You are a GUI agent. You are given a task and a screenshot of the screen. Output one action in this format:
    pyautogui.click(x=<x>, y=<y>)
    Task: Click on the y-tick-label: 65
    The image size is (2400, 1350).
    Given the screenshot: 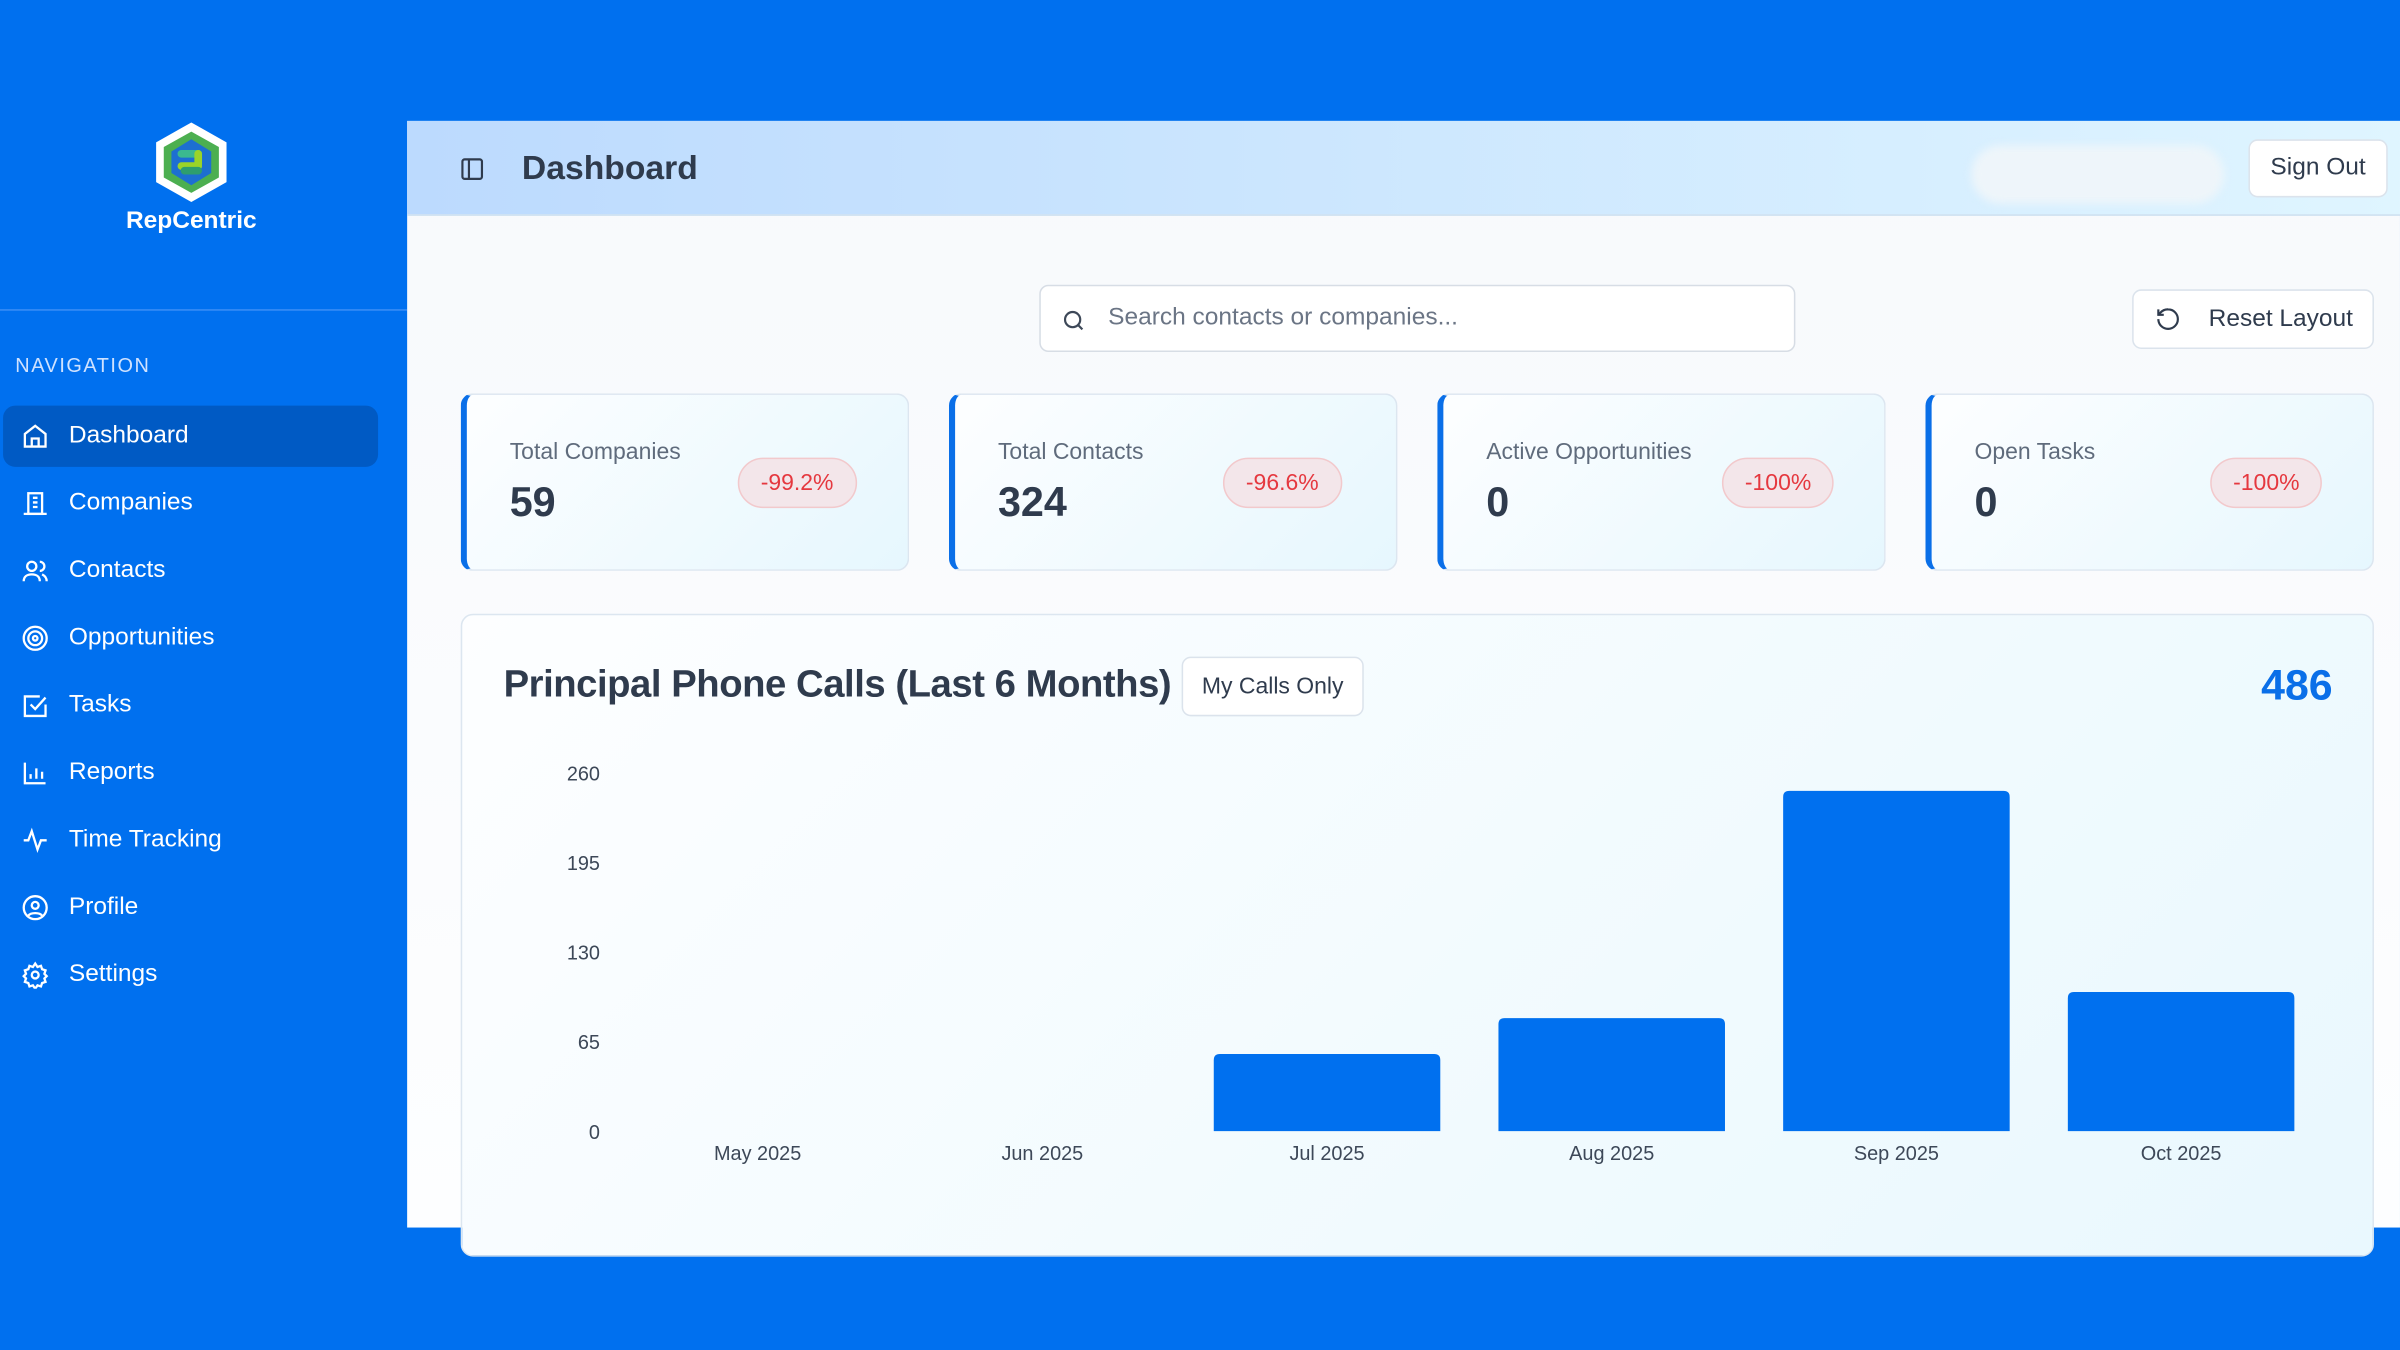 What is the action you would take?
    pyautogui.click(x=589, y=1043)
    